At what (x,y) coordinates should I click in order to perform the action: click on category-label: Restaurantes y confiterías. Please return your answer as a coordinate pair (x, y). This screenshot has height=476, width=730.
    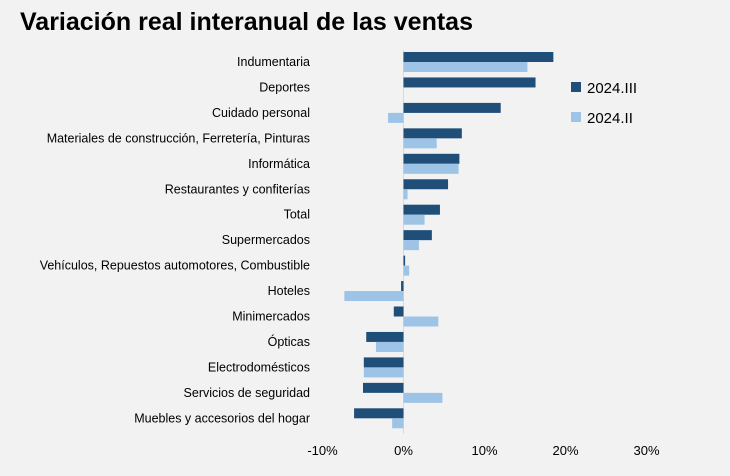
    Looking at the image, I should click on (237, 189).